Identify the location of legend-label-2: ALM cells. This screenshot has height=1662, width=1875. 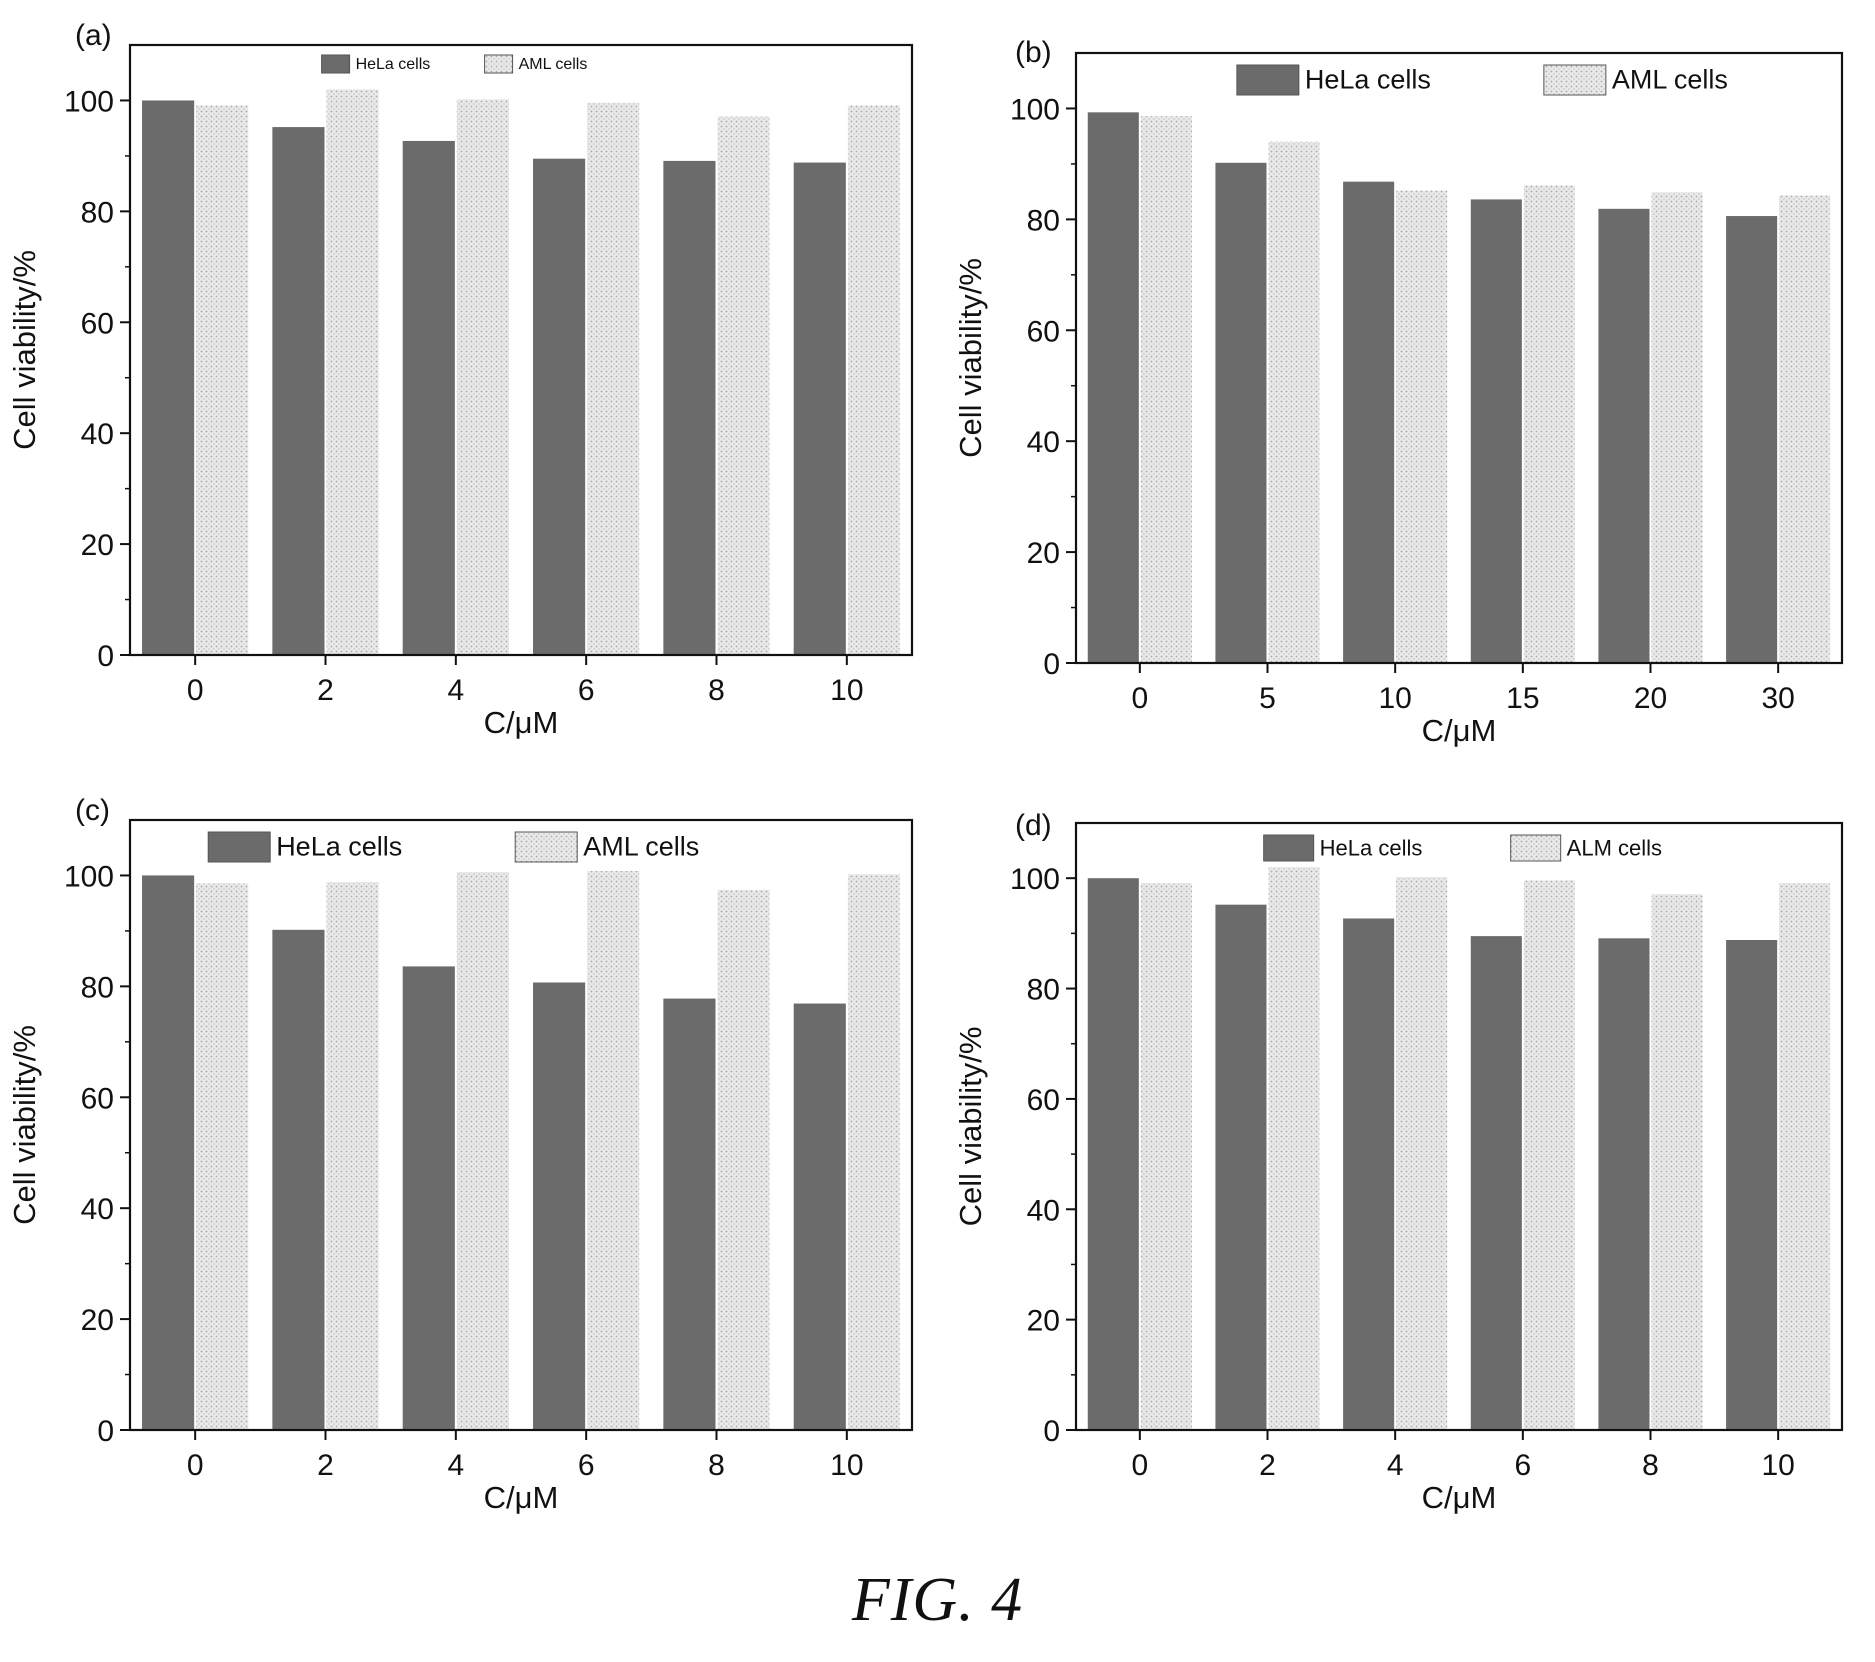
(1614, 847).